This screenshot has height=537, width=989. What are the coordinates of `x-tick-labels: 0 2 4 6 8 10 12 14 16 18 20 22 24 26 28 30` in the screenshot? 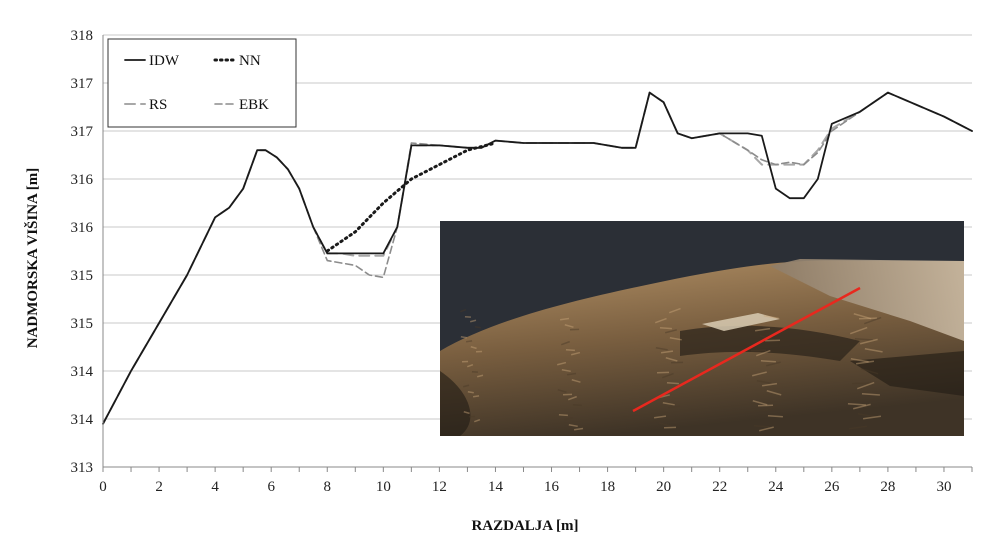 It's located at (536, 481).